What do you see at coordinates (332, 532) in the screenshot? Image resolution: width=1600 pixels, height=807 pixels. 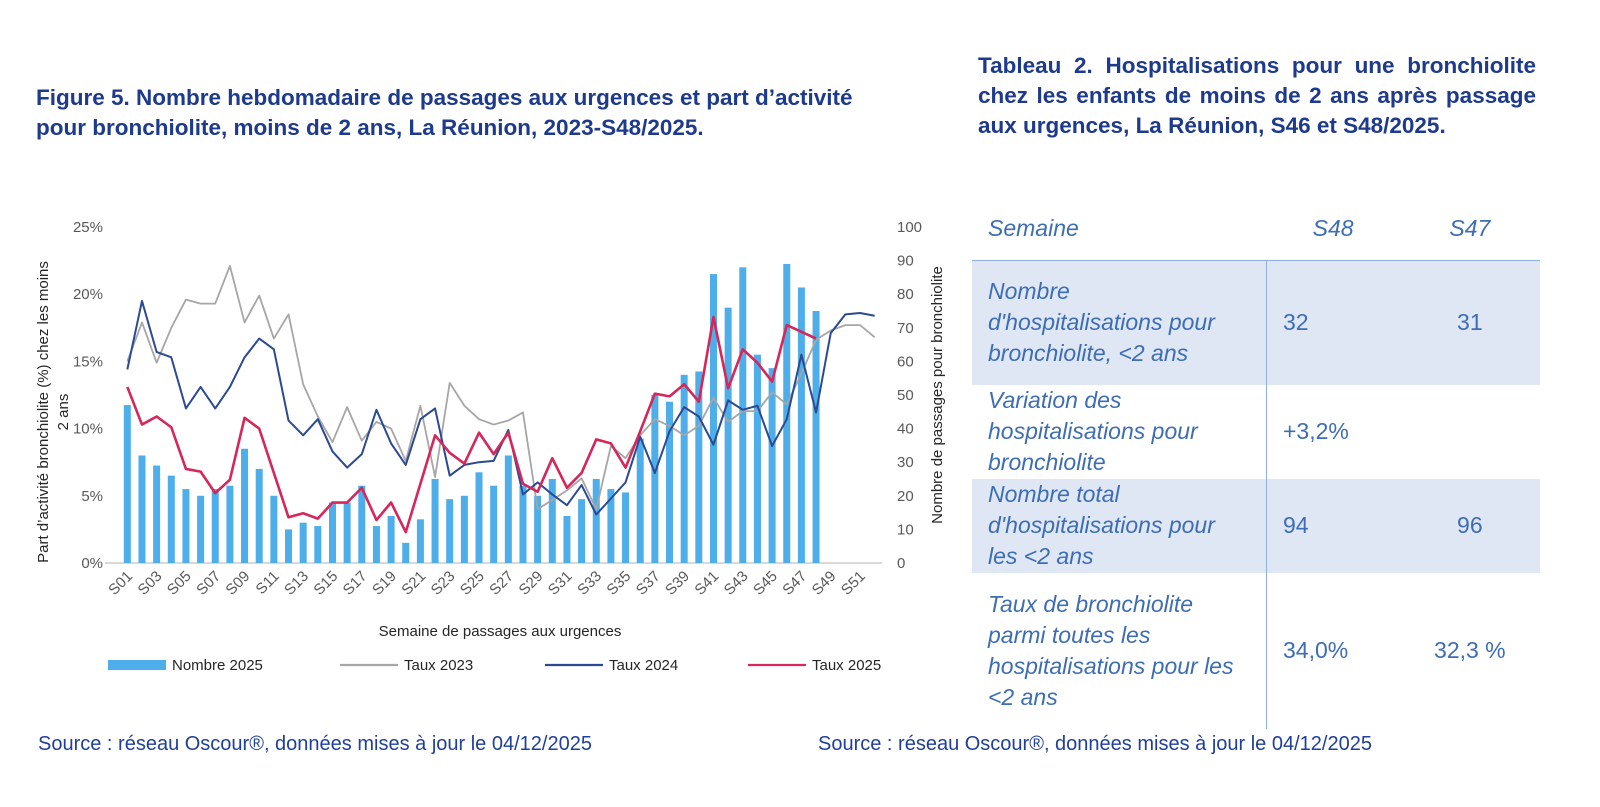 I see `bar-nombre-2025-S15` at bounding box center [332, 532].